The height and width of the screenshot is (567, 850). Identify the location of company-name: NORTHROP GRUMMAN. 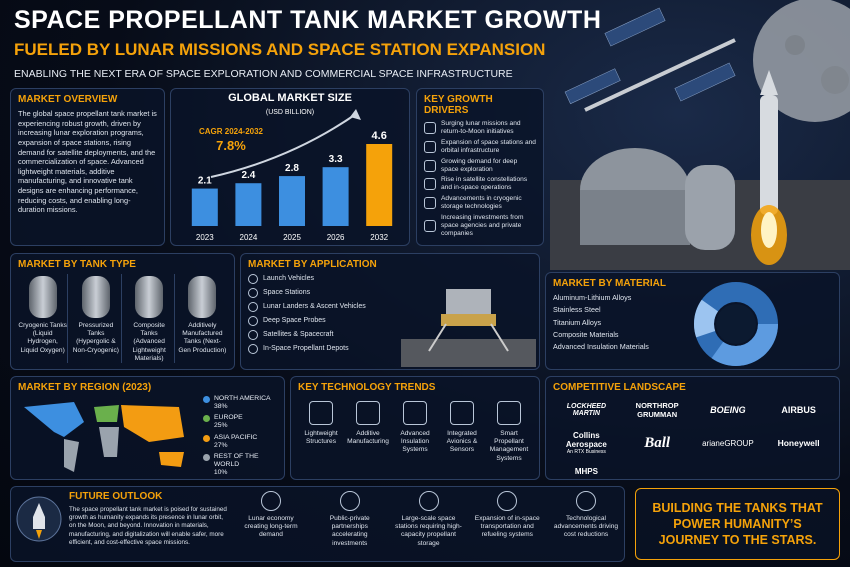
(657, 410).